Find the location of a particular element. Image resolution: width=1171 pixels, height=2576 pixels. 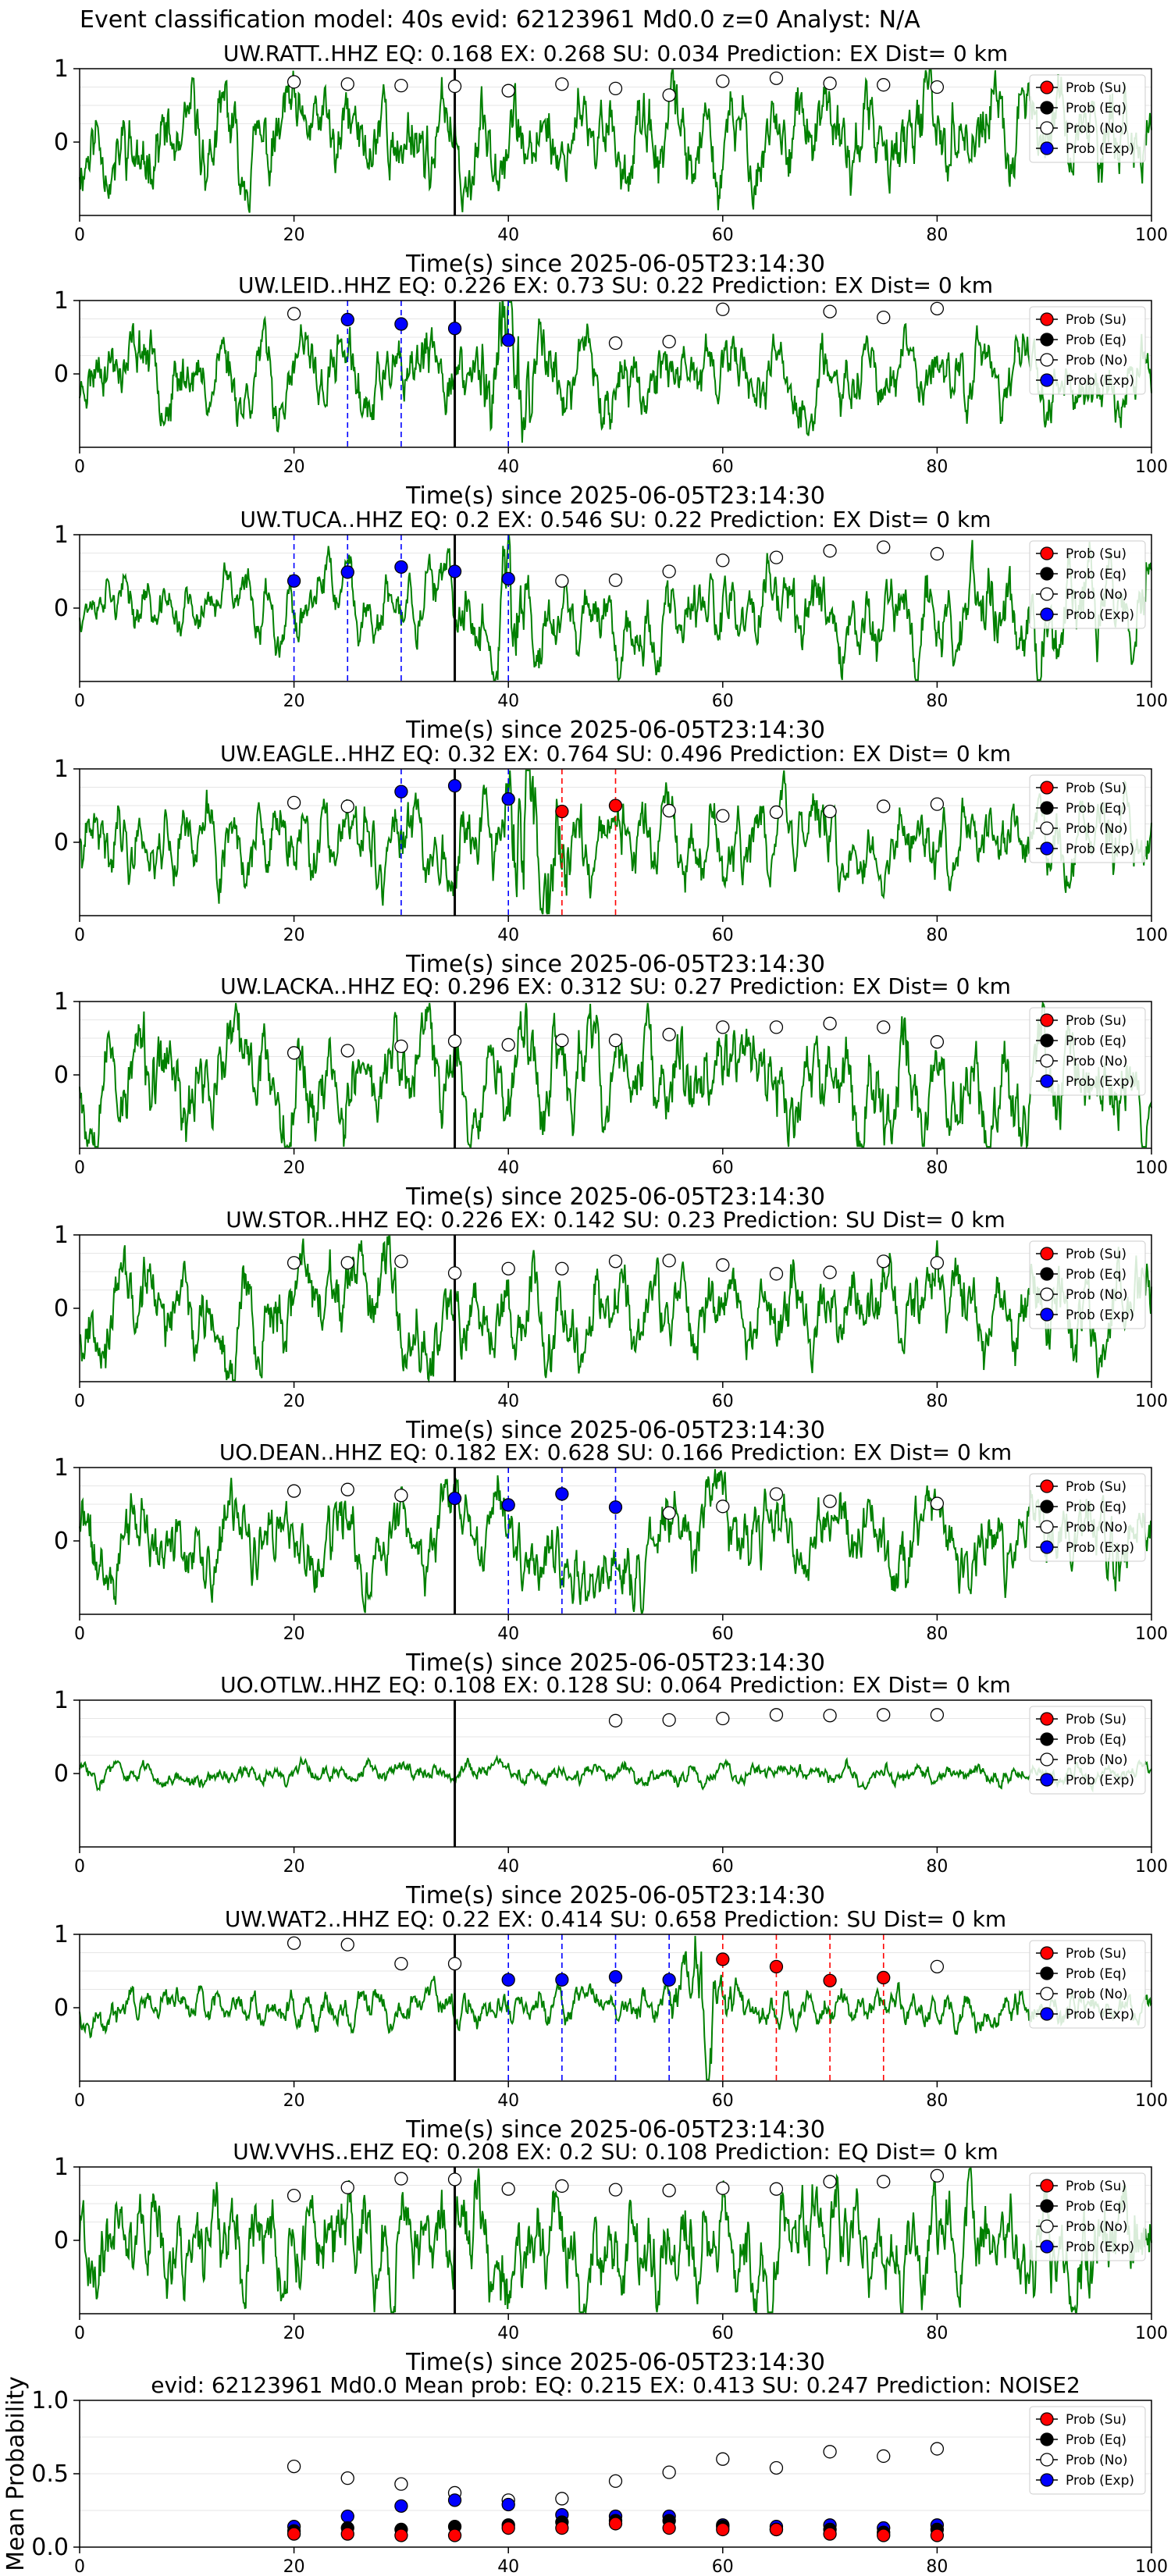

y-tick-label: 1 is located at coordinates (61, 535).